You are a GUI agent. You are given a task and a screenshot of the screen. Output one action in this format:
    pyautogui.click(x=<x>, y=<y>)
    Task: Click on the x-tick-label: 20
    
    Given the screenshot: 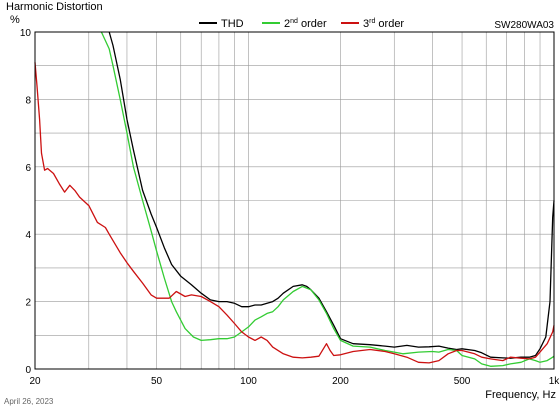 What is the action you would take?
    pyautogui.click(x=35, y=381)
    